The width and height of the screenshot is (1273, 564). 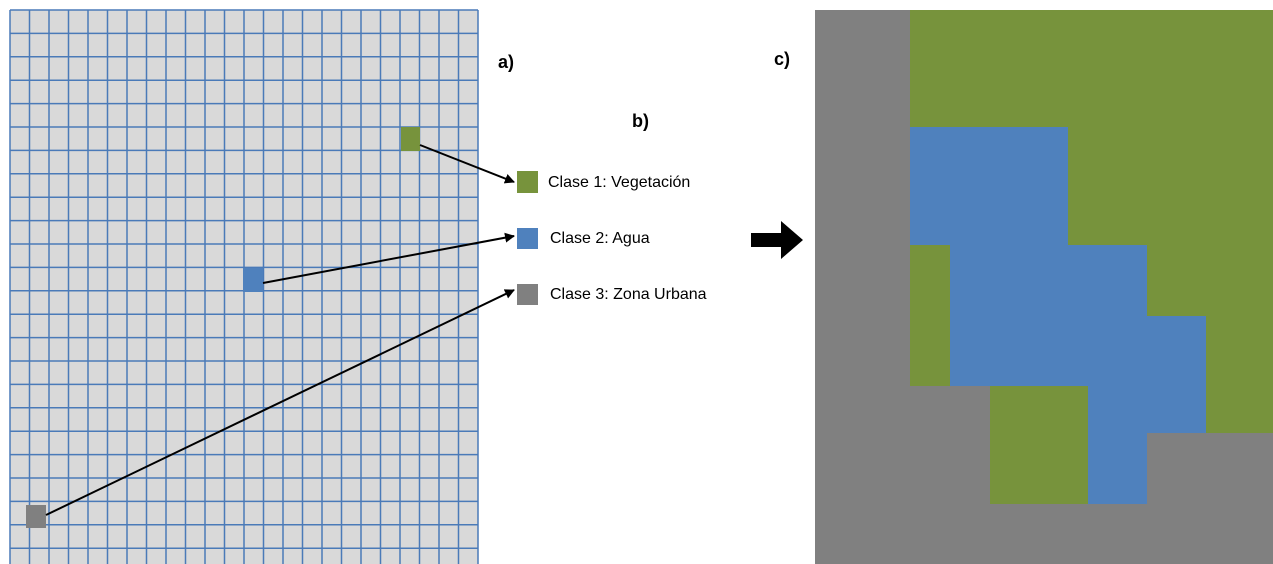 What do you see at coordinates (640, 121) in the screenshot?
I see `panel-label: b)` at bounding box center [640, 121].